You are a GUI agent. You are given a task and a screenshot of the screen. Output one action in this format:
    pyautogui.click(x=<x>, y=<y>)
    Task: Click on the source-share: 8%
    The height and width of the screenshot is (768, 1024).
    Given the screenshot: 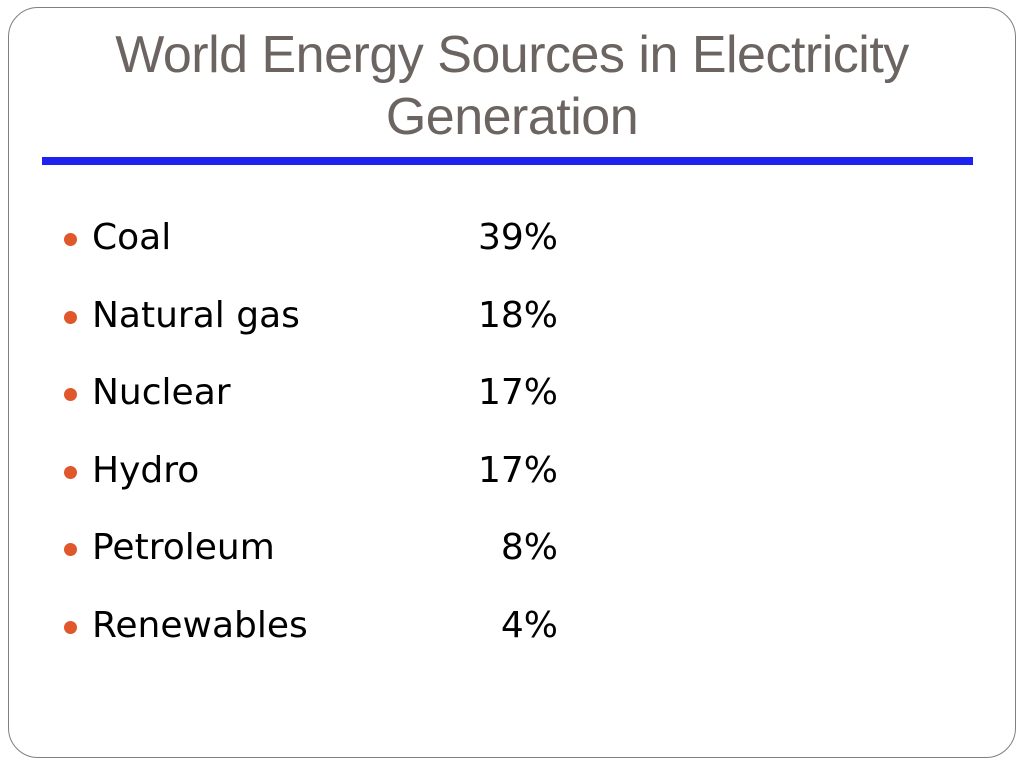 What is the action you would take?
    pyautogui.click(x=529, y=548)
    